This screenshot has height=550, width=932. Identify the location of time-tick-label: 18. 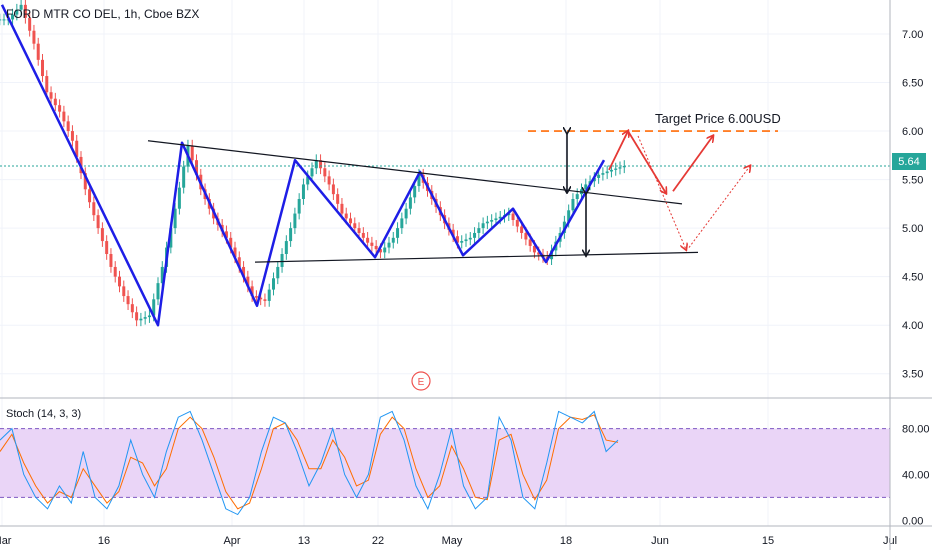
(566, 541).